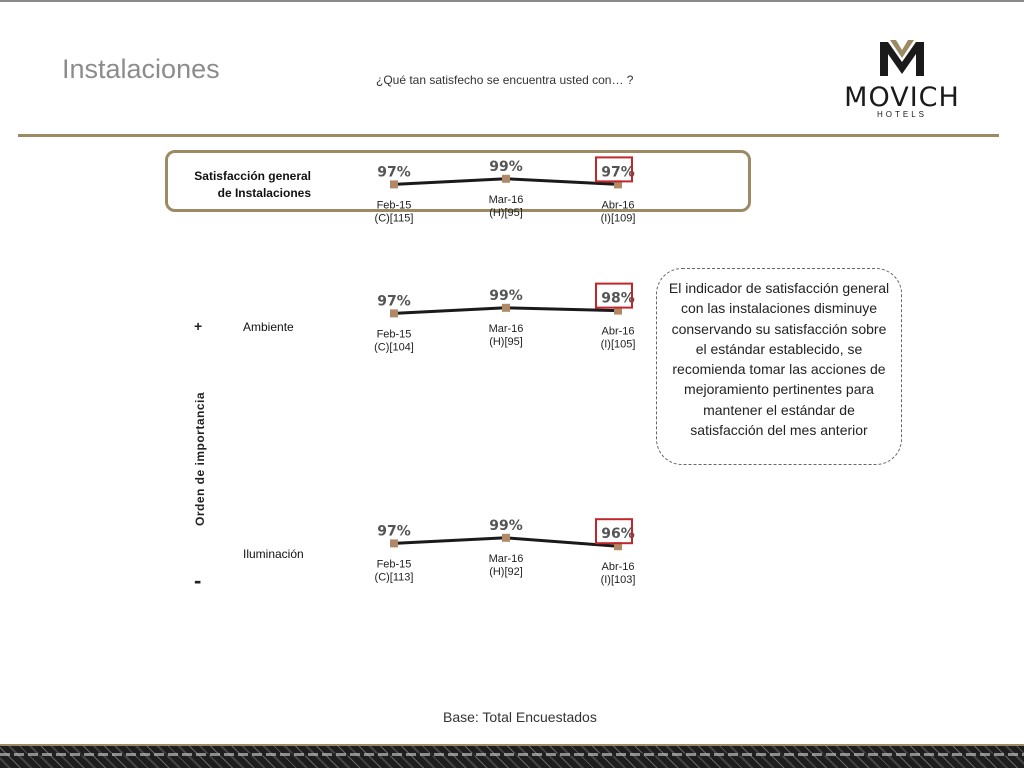  What do you see at coordinates (394, 301) in the screenshot?
I see `data-label-1-0: 97%` at bounding box center [394, 301].